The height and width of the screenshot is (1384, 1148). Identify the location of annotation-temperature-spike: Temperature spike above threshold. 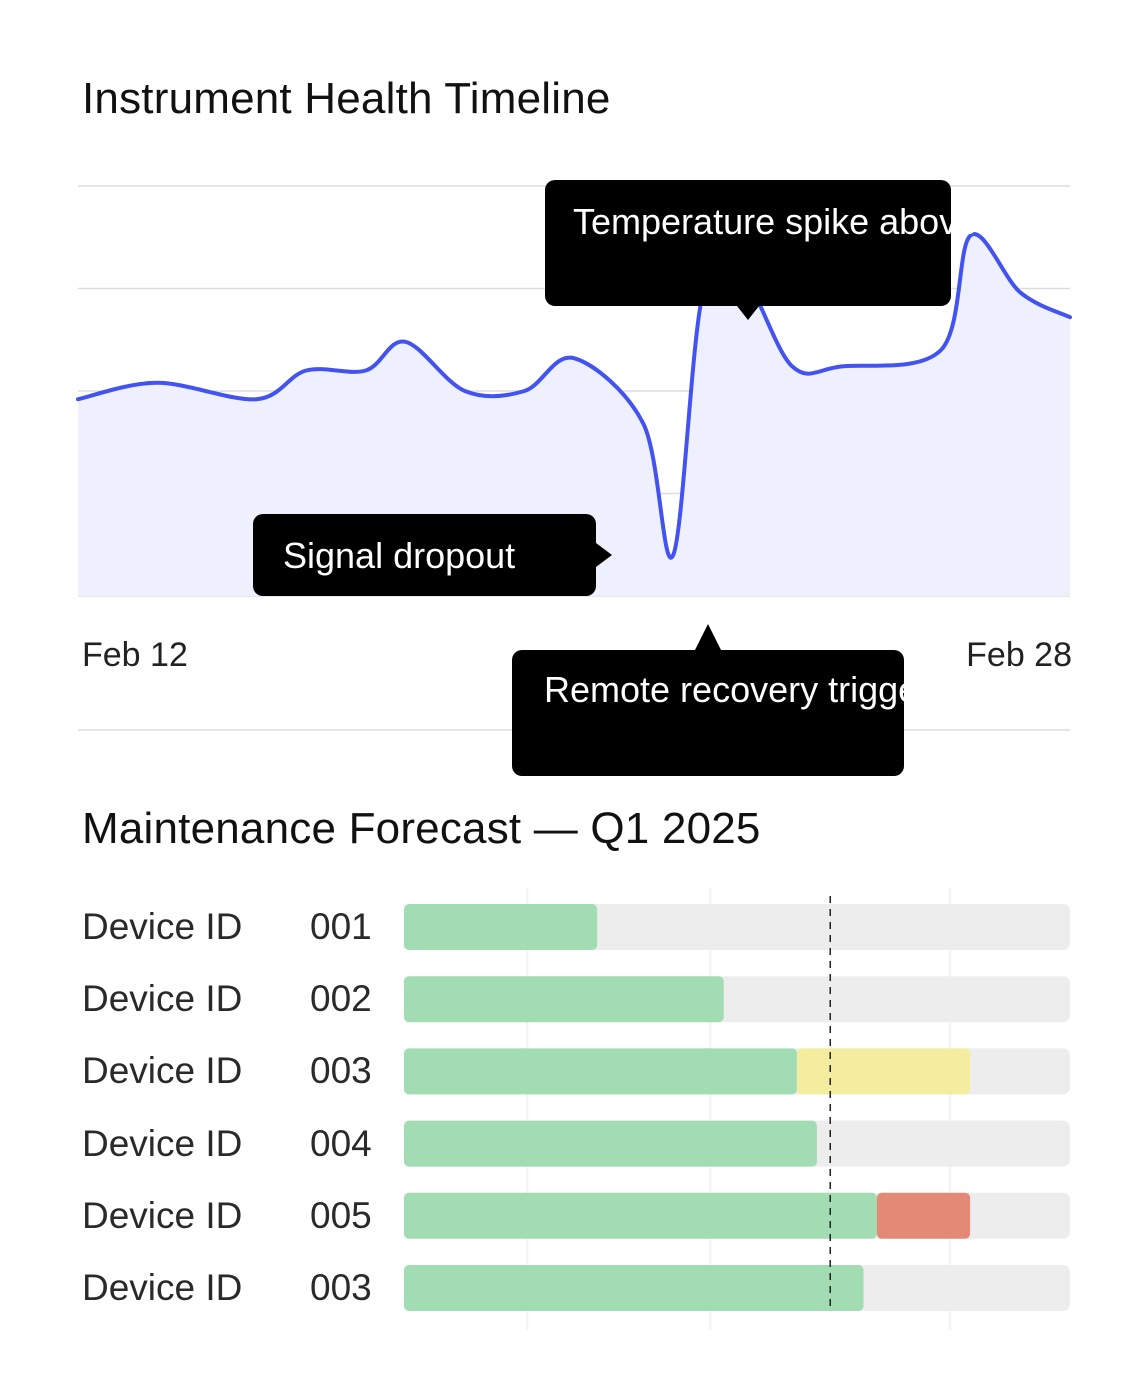
(840, 250).